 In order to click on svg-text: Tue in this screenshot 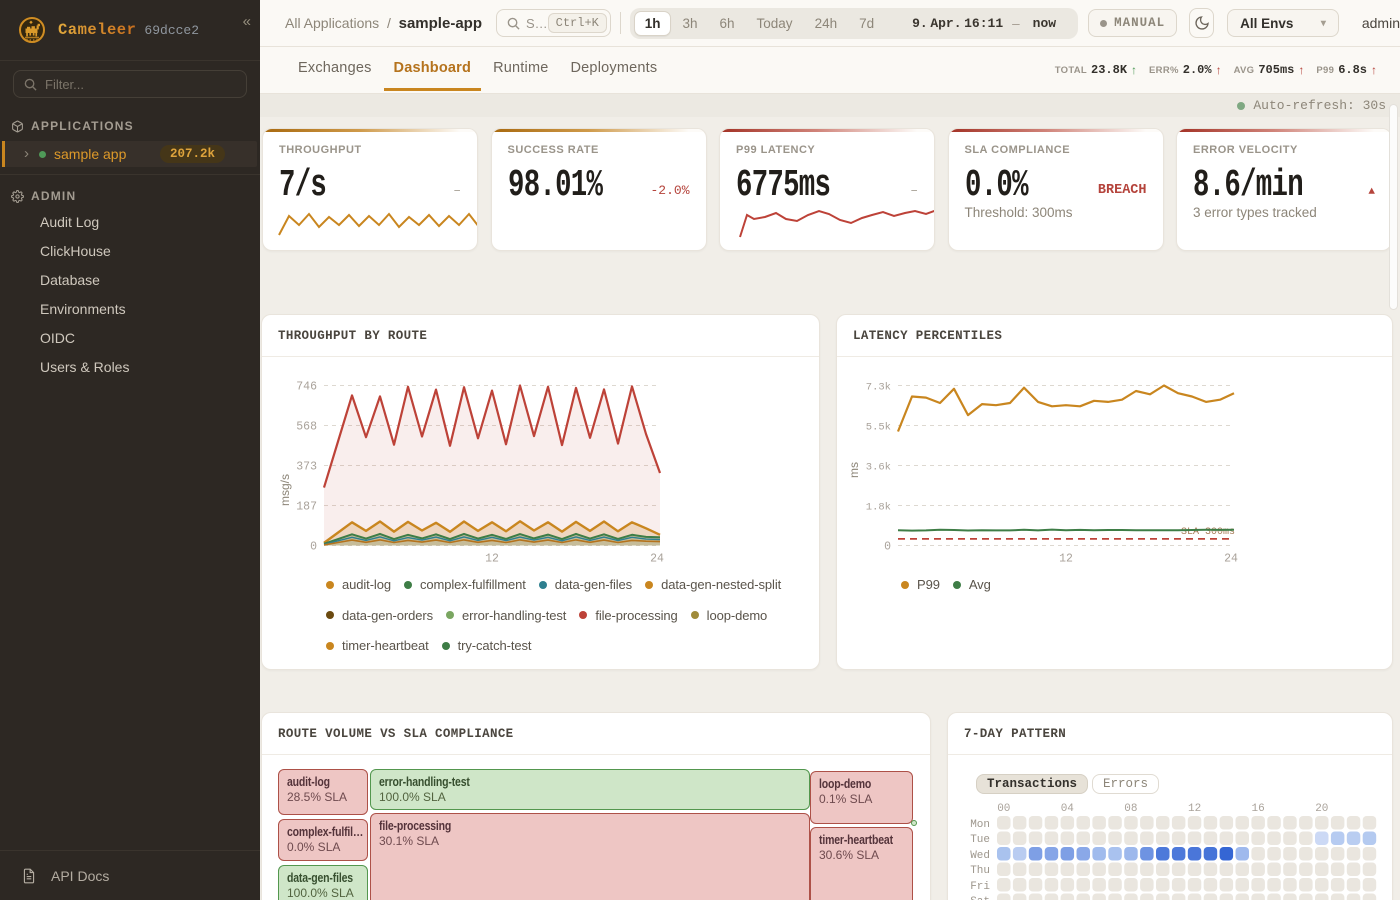, I will do `click(980, 840)`.